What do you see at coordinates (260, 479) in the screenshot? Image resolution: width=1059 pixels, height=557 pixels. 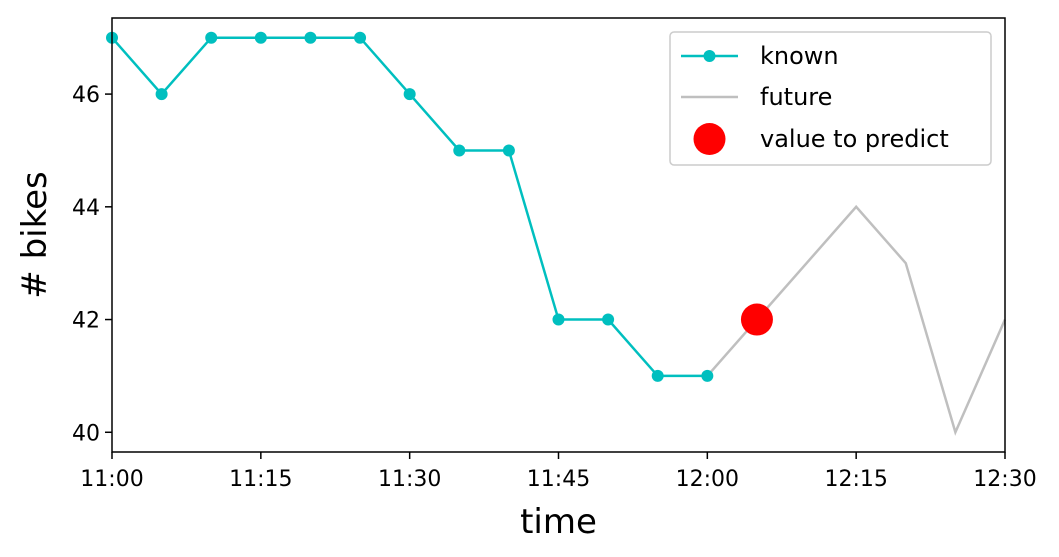 I see `x-tick-label: 11:15` at bounding box center [260, 479].